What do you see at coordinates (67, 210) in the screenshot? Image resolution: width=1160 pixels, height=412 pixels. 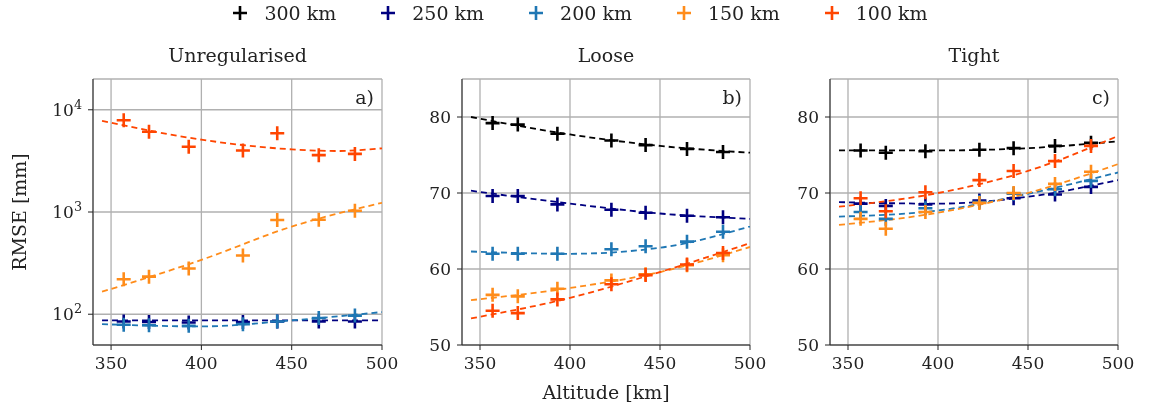 I see `y-tick-label: 10$^{3}$` at bounding box center [67, 210].